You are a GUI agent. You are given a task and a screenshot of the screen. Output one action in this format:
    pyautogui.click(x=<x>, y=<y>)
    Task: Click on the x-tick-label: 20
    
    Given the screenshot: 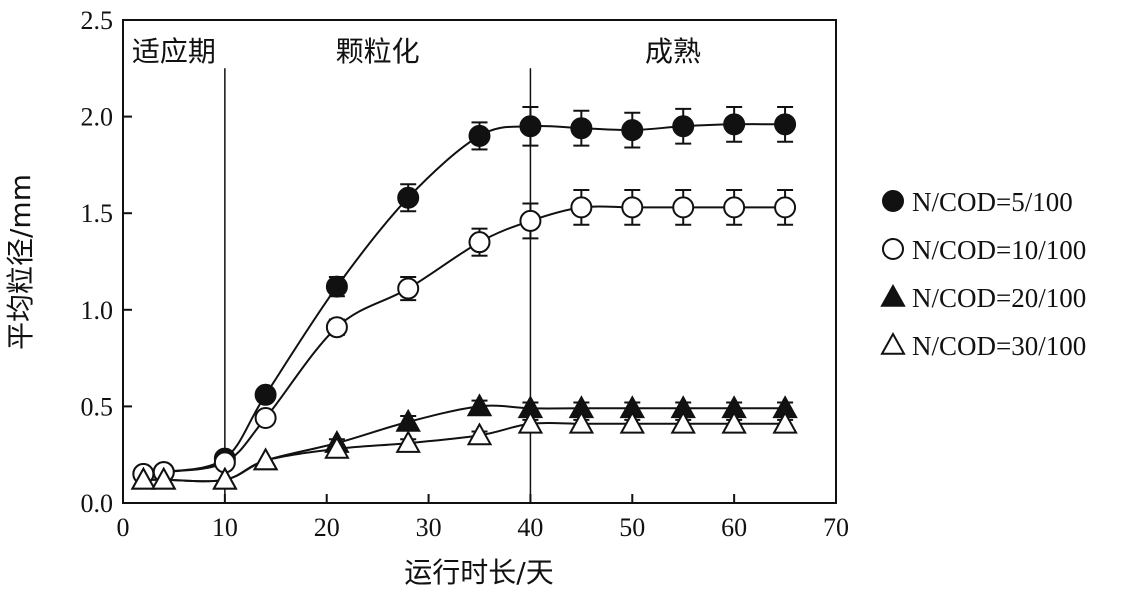 What is the action you would take?
    pyautogui.click(x=327, y=527)
    